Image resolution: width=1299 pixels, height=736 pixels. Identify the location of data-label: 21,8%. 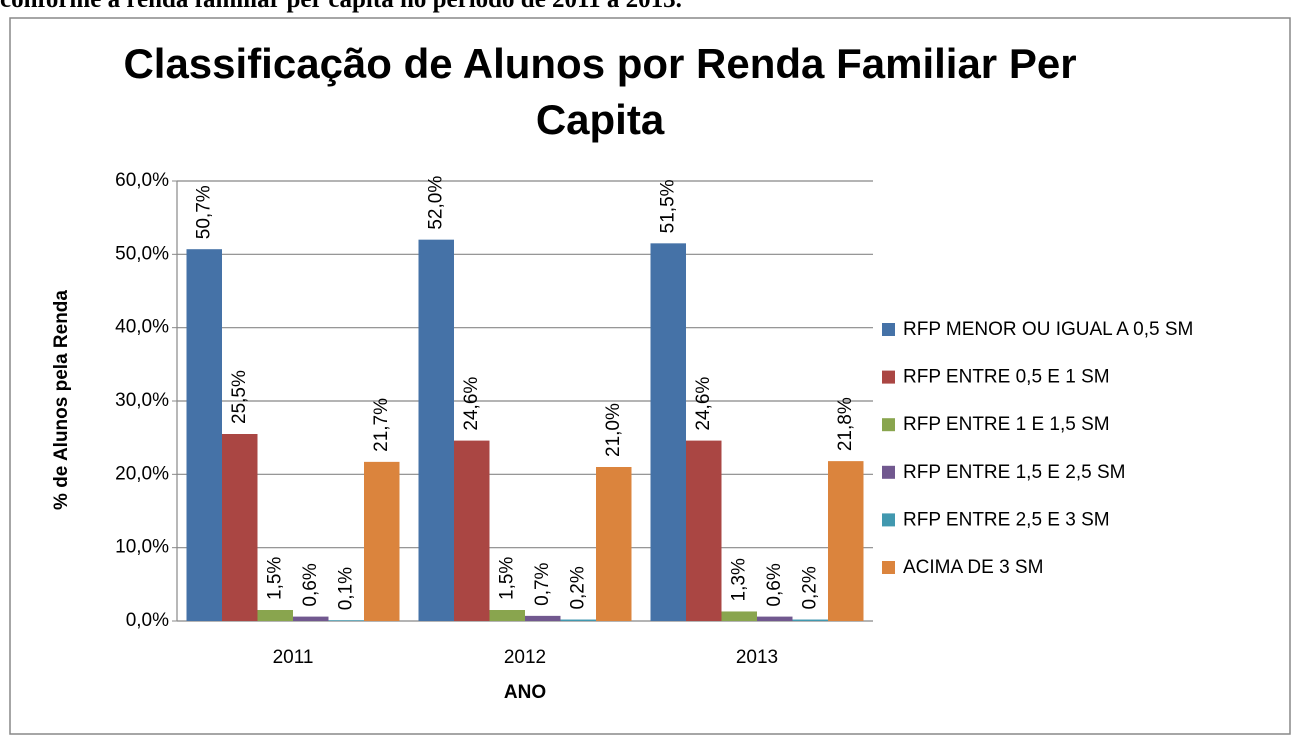
(845, 424).